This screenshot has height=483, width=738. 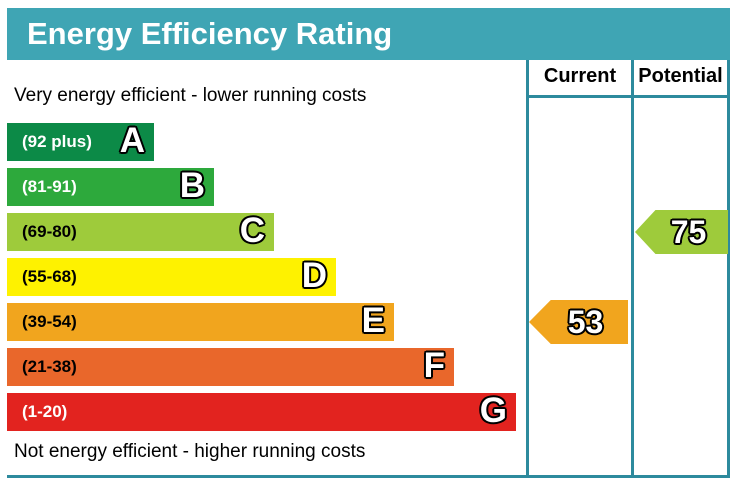 What do you see at coordinates (49, 186) in the screenshot?
I see `band-range-label: (81-91)` at bounding box center [49, 186].